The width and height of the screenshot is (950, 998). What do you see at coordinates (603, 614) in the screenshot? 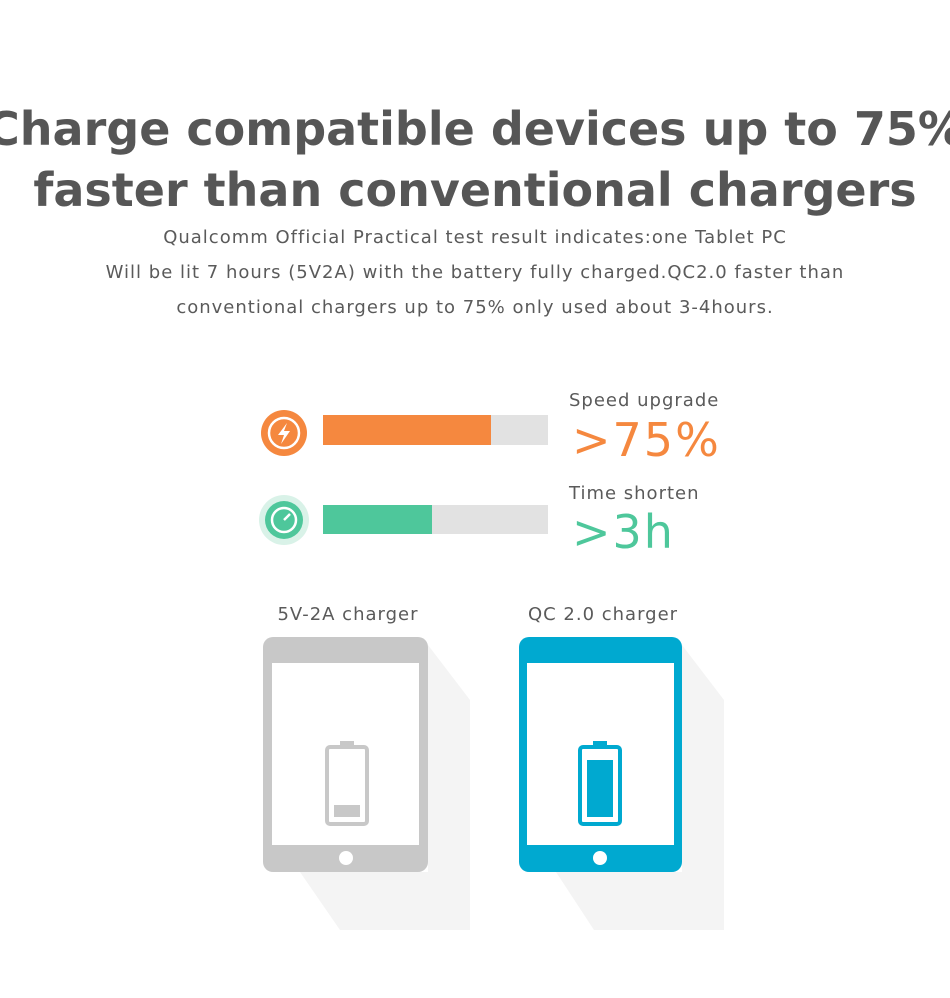
I see `device-label: QC 2.0 charger` at bounding box center [603, 614].